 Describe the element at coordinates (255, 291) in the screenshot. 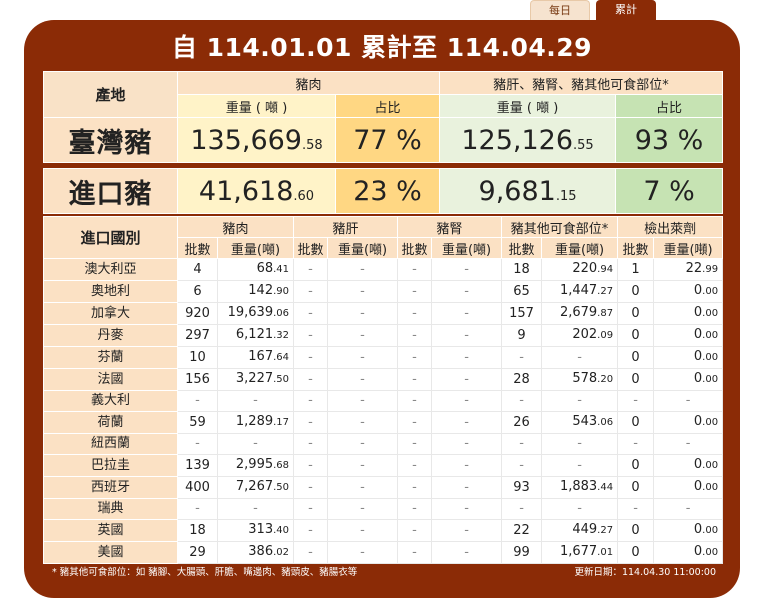

I see `weight-cell: 142.90` at that location.